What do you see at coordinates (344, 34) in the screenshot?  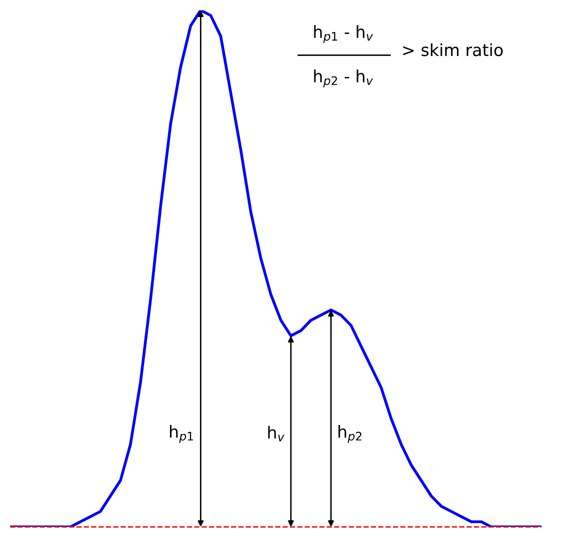 I see `annotation: h$_{p1}$ - h$_{v}$` at bounding box center [344, 34].